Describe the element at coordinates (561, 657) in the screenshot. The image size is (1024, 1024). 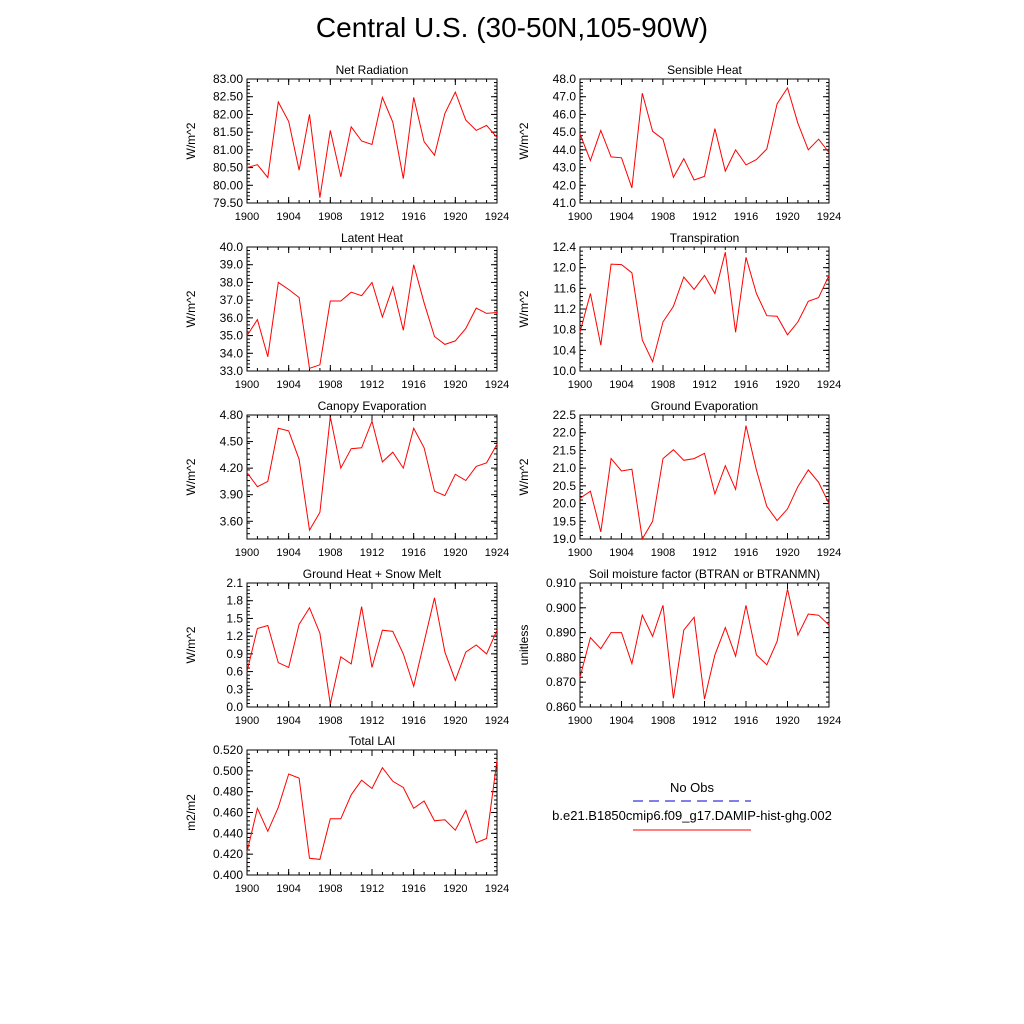
I see `y-tick-label: 0.880` at that location.